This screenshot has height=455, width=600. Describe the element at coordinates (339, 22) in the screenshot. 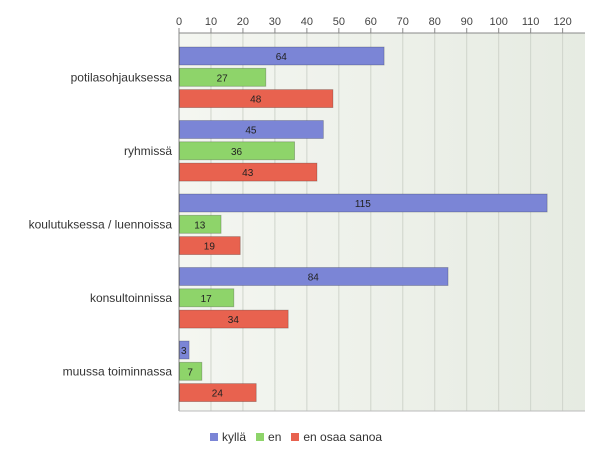

I see `tick-label-x-50: 50` at that location.